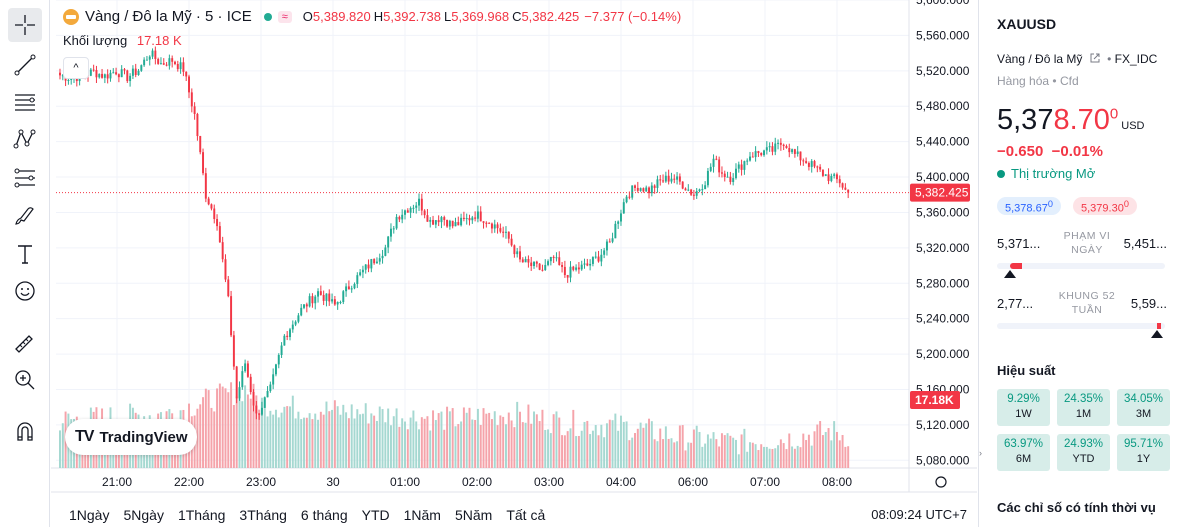 The width and height of the screenshot is (1180, 527). I want to click on volume-label: Khối lượng, so click(95, 40).